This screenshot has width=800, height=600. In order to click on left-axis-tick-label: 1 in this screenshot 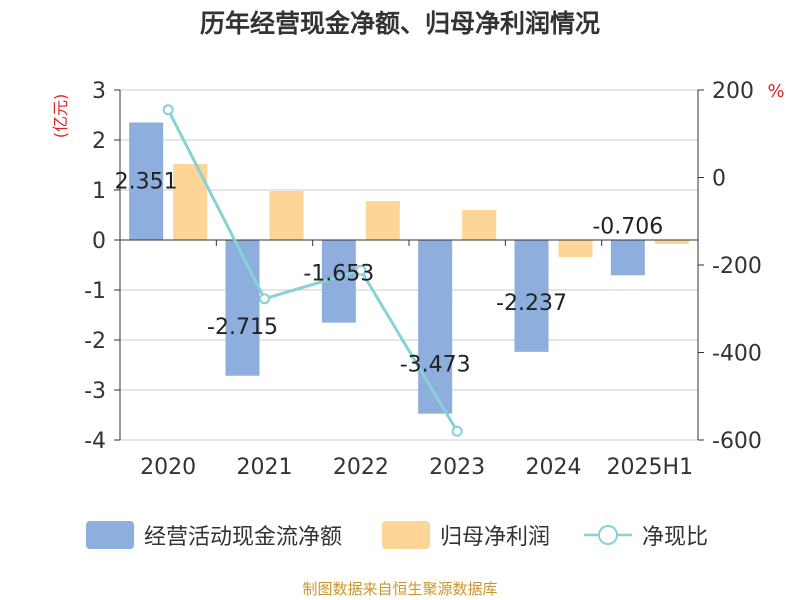, I will do `click(99, 191)`.